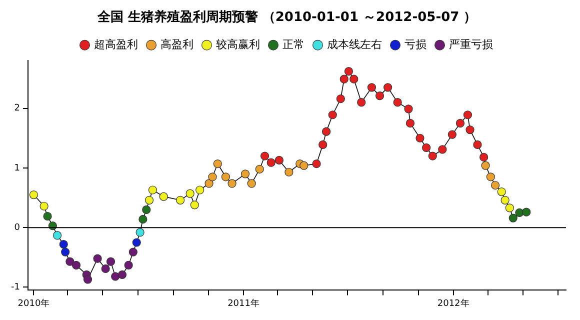 Image resolution: width=580 pixels, height=320 pixels. Describe the element at coordinates (470, 44) in the screenshot. I see `legend-label: 严重亏损` at that location.